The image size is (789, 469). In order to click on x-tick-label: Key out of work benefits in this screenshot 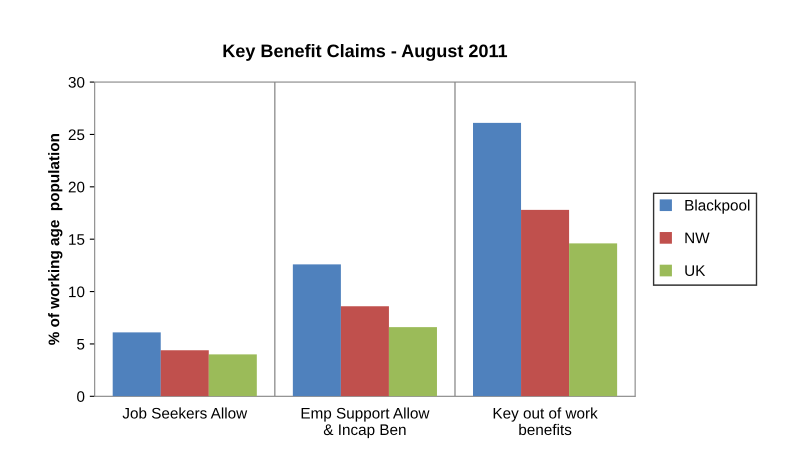, I will do `click(546, 421)`.